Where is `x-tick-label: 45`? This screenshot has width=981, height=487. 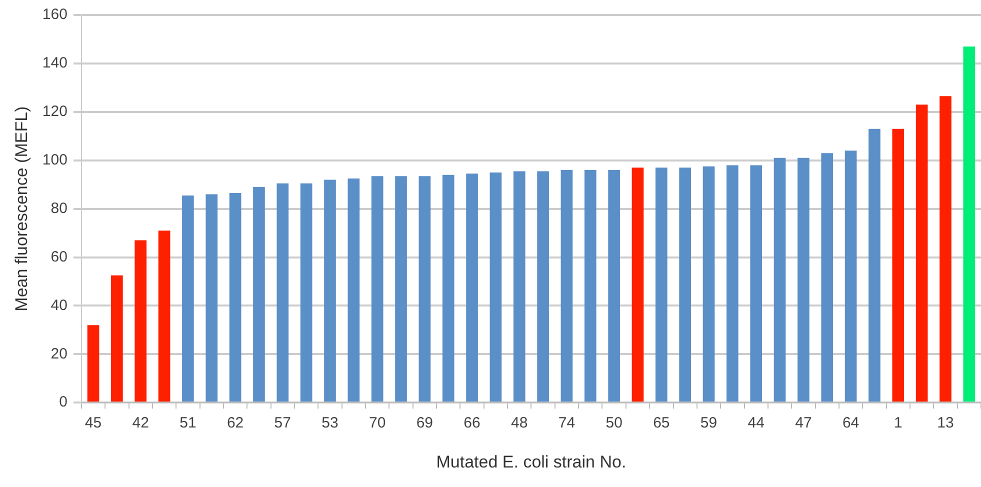
x-tick-label: 45 is located at coordinates (93, 423).